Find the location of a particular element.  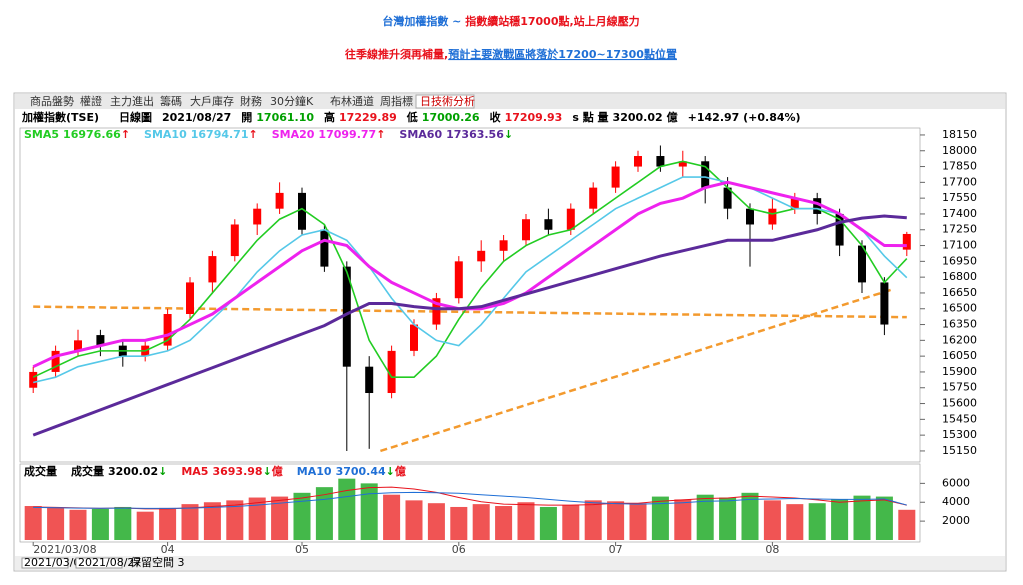

text-part: 3200.02 is located at coordinates (638, 117).